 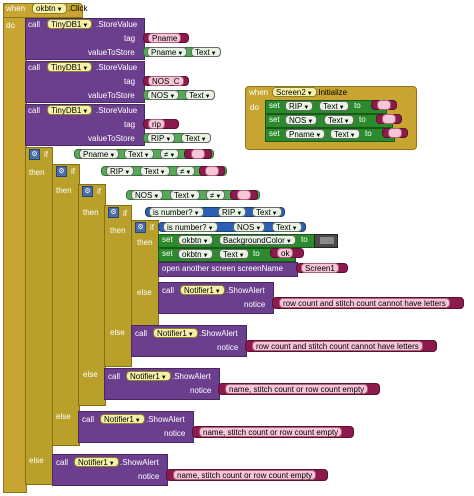 I want to click on text-prop-dropdown-num-1: Text▼, so click(x=267, y=212).